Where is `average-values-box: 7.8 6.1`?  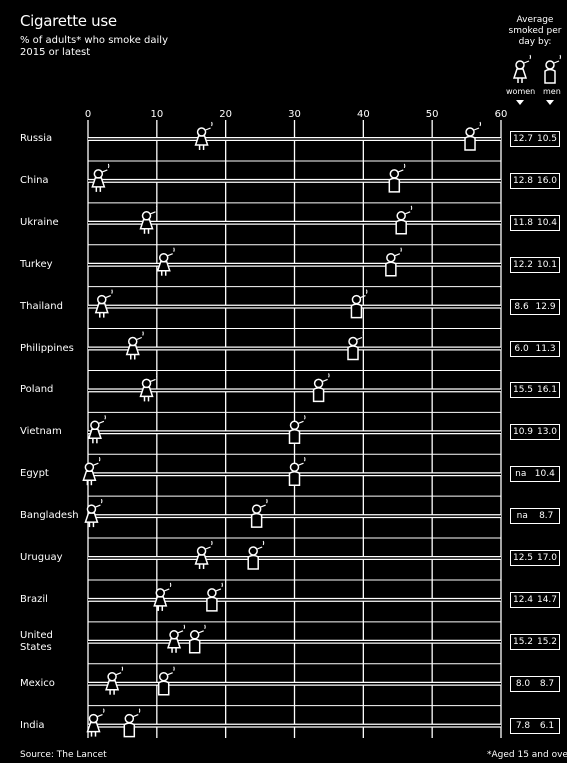
average-values-box: 7.8 6.1 is located at coordinates (535, 725).